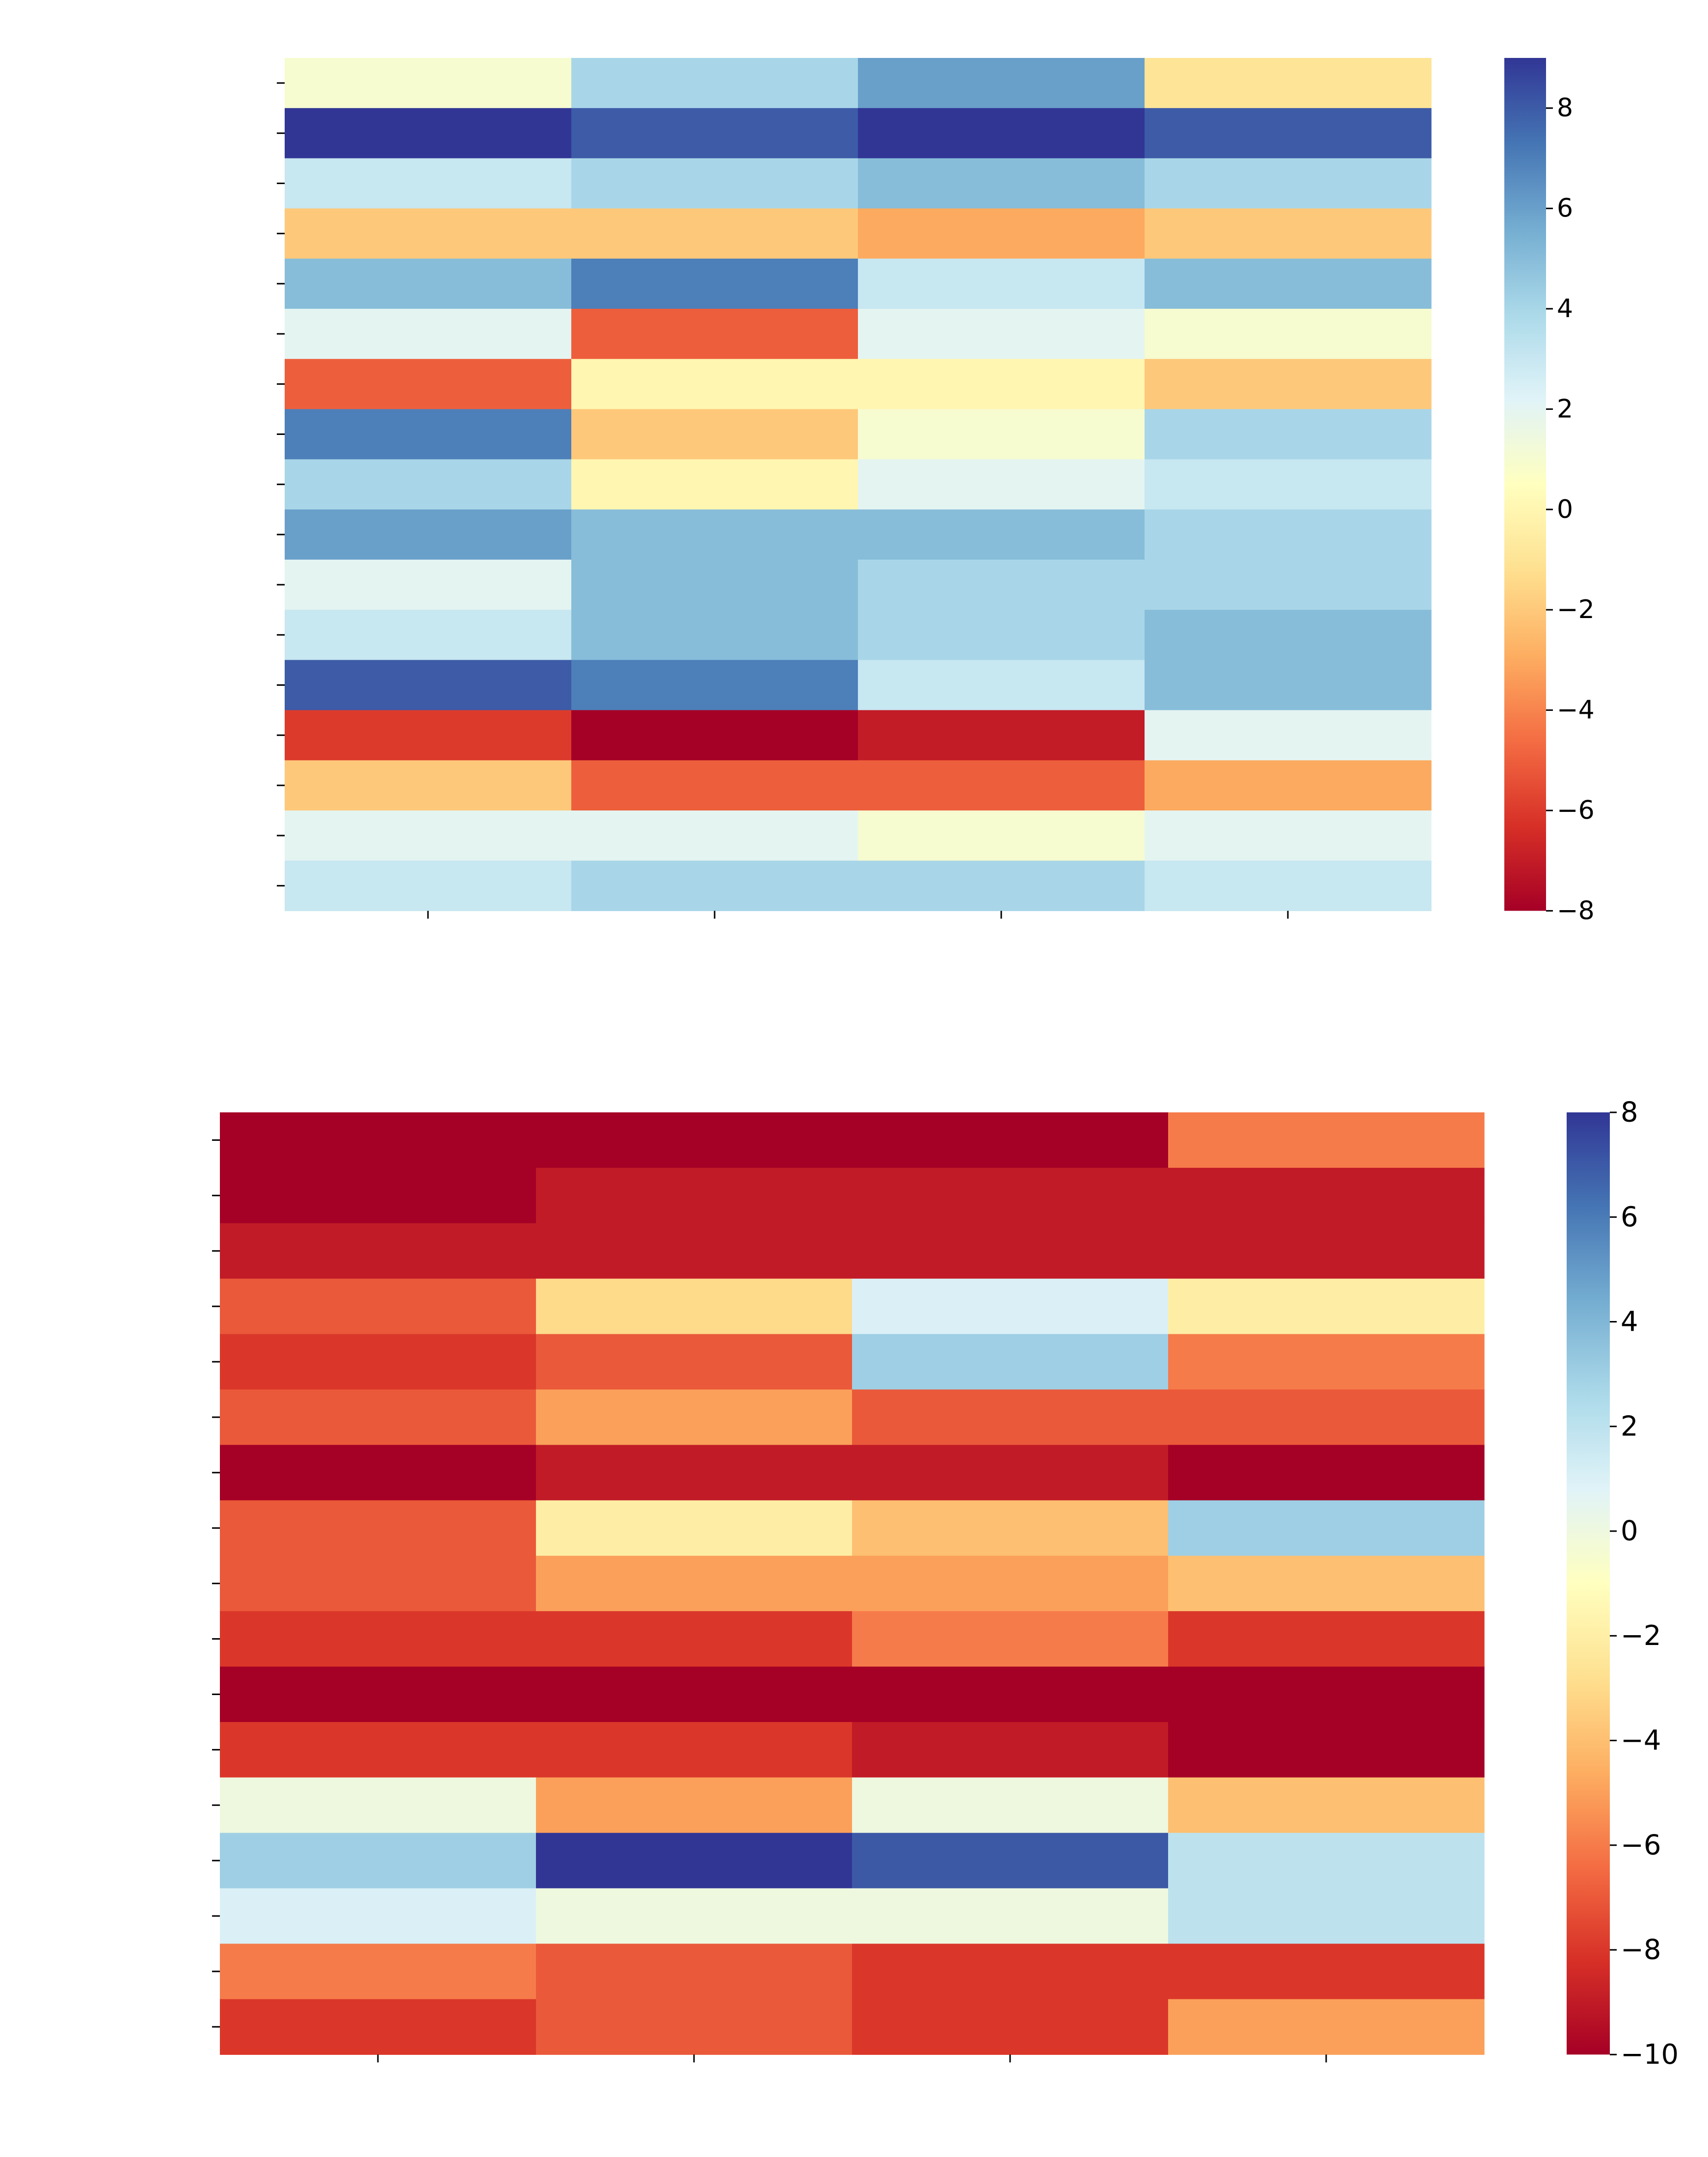 The width and height of the screenshot is (1708, 2157). I want to click on colorbar, so click(1588, 1583).